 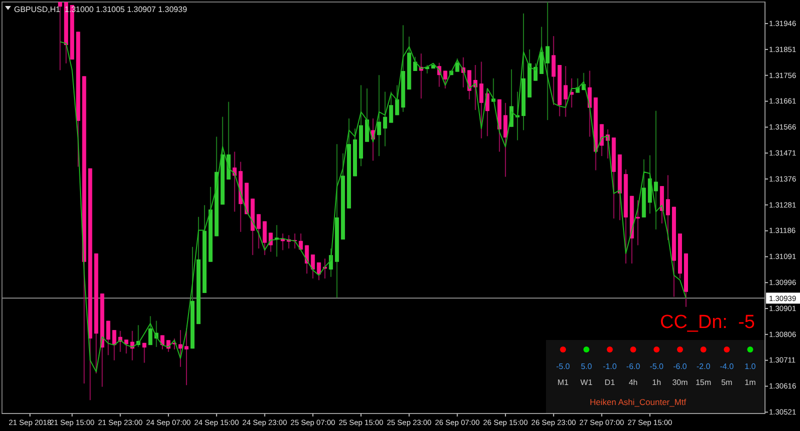 What do you see at coordinates (610, 382) in the screenshot?
I see `category-label: D1` at bounding box center [610, 382].